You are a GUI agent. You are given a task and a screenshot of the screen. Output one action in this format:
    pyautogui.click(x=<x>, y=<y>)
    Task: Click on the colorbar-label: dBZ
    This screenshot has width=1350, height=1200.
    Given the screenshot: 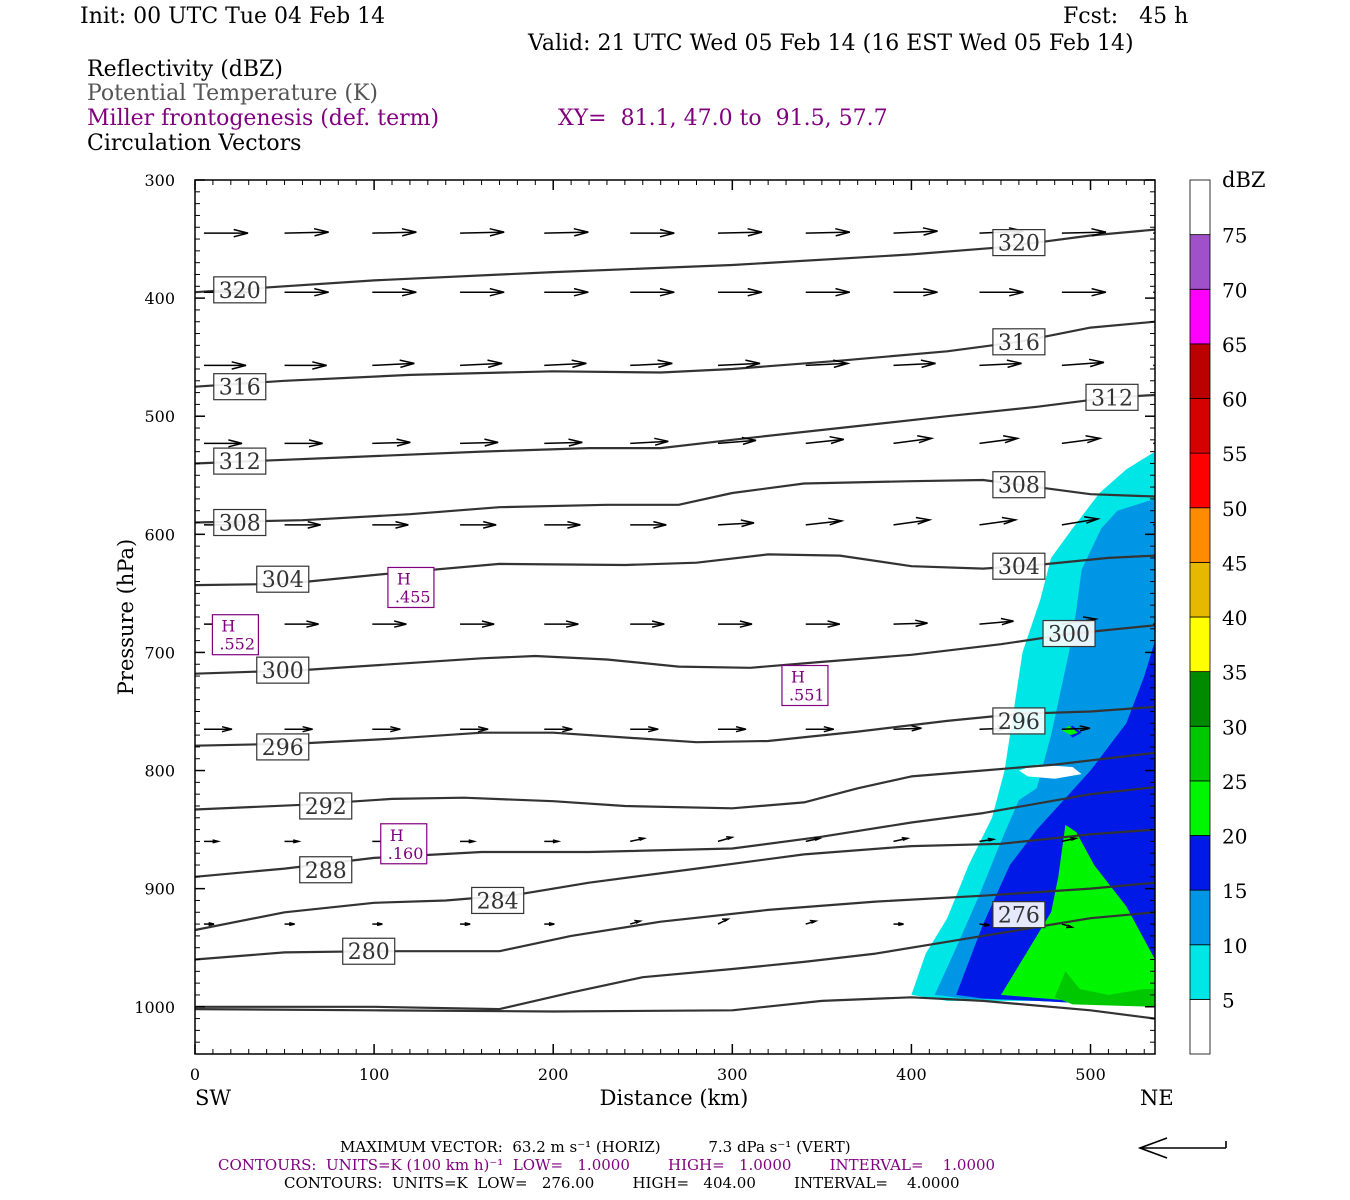 What is the action you would take?
    pyautogui.click(x=1243, y=180)
    